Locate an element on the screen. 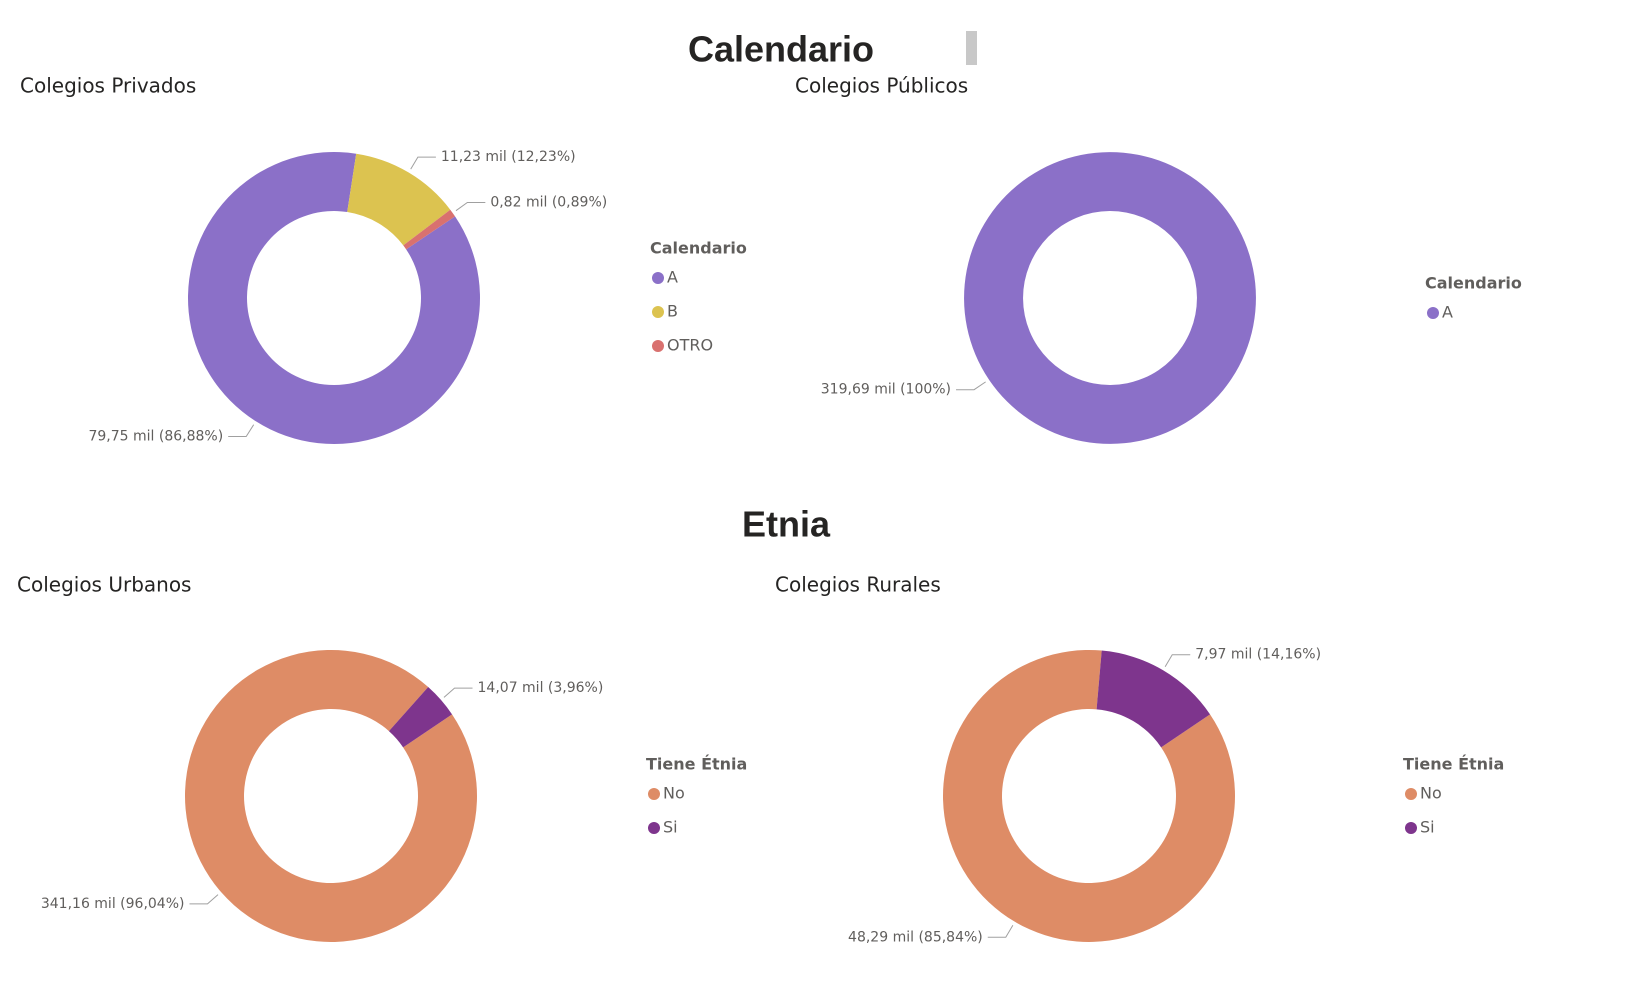 This screenshot has height=1004, width=1640. data-label: 341,16 mil (96,04%) is located at coordinates (113, 904).